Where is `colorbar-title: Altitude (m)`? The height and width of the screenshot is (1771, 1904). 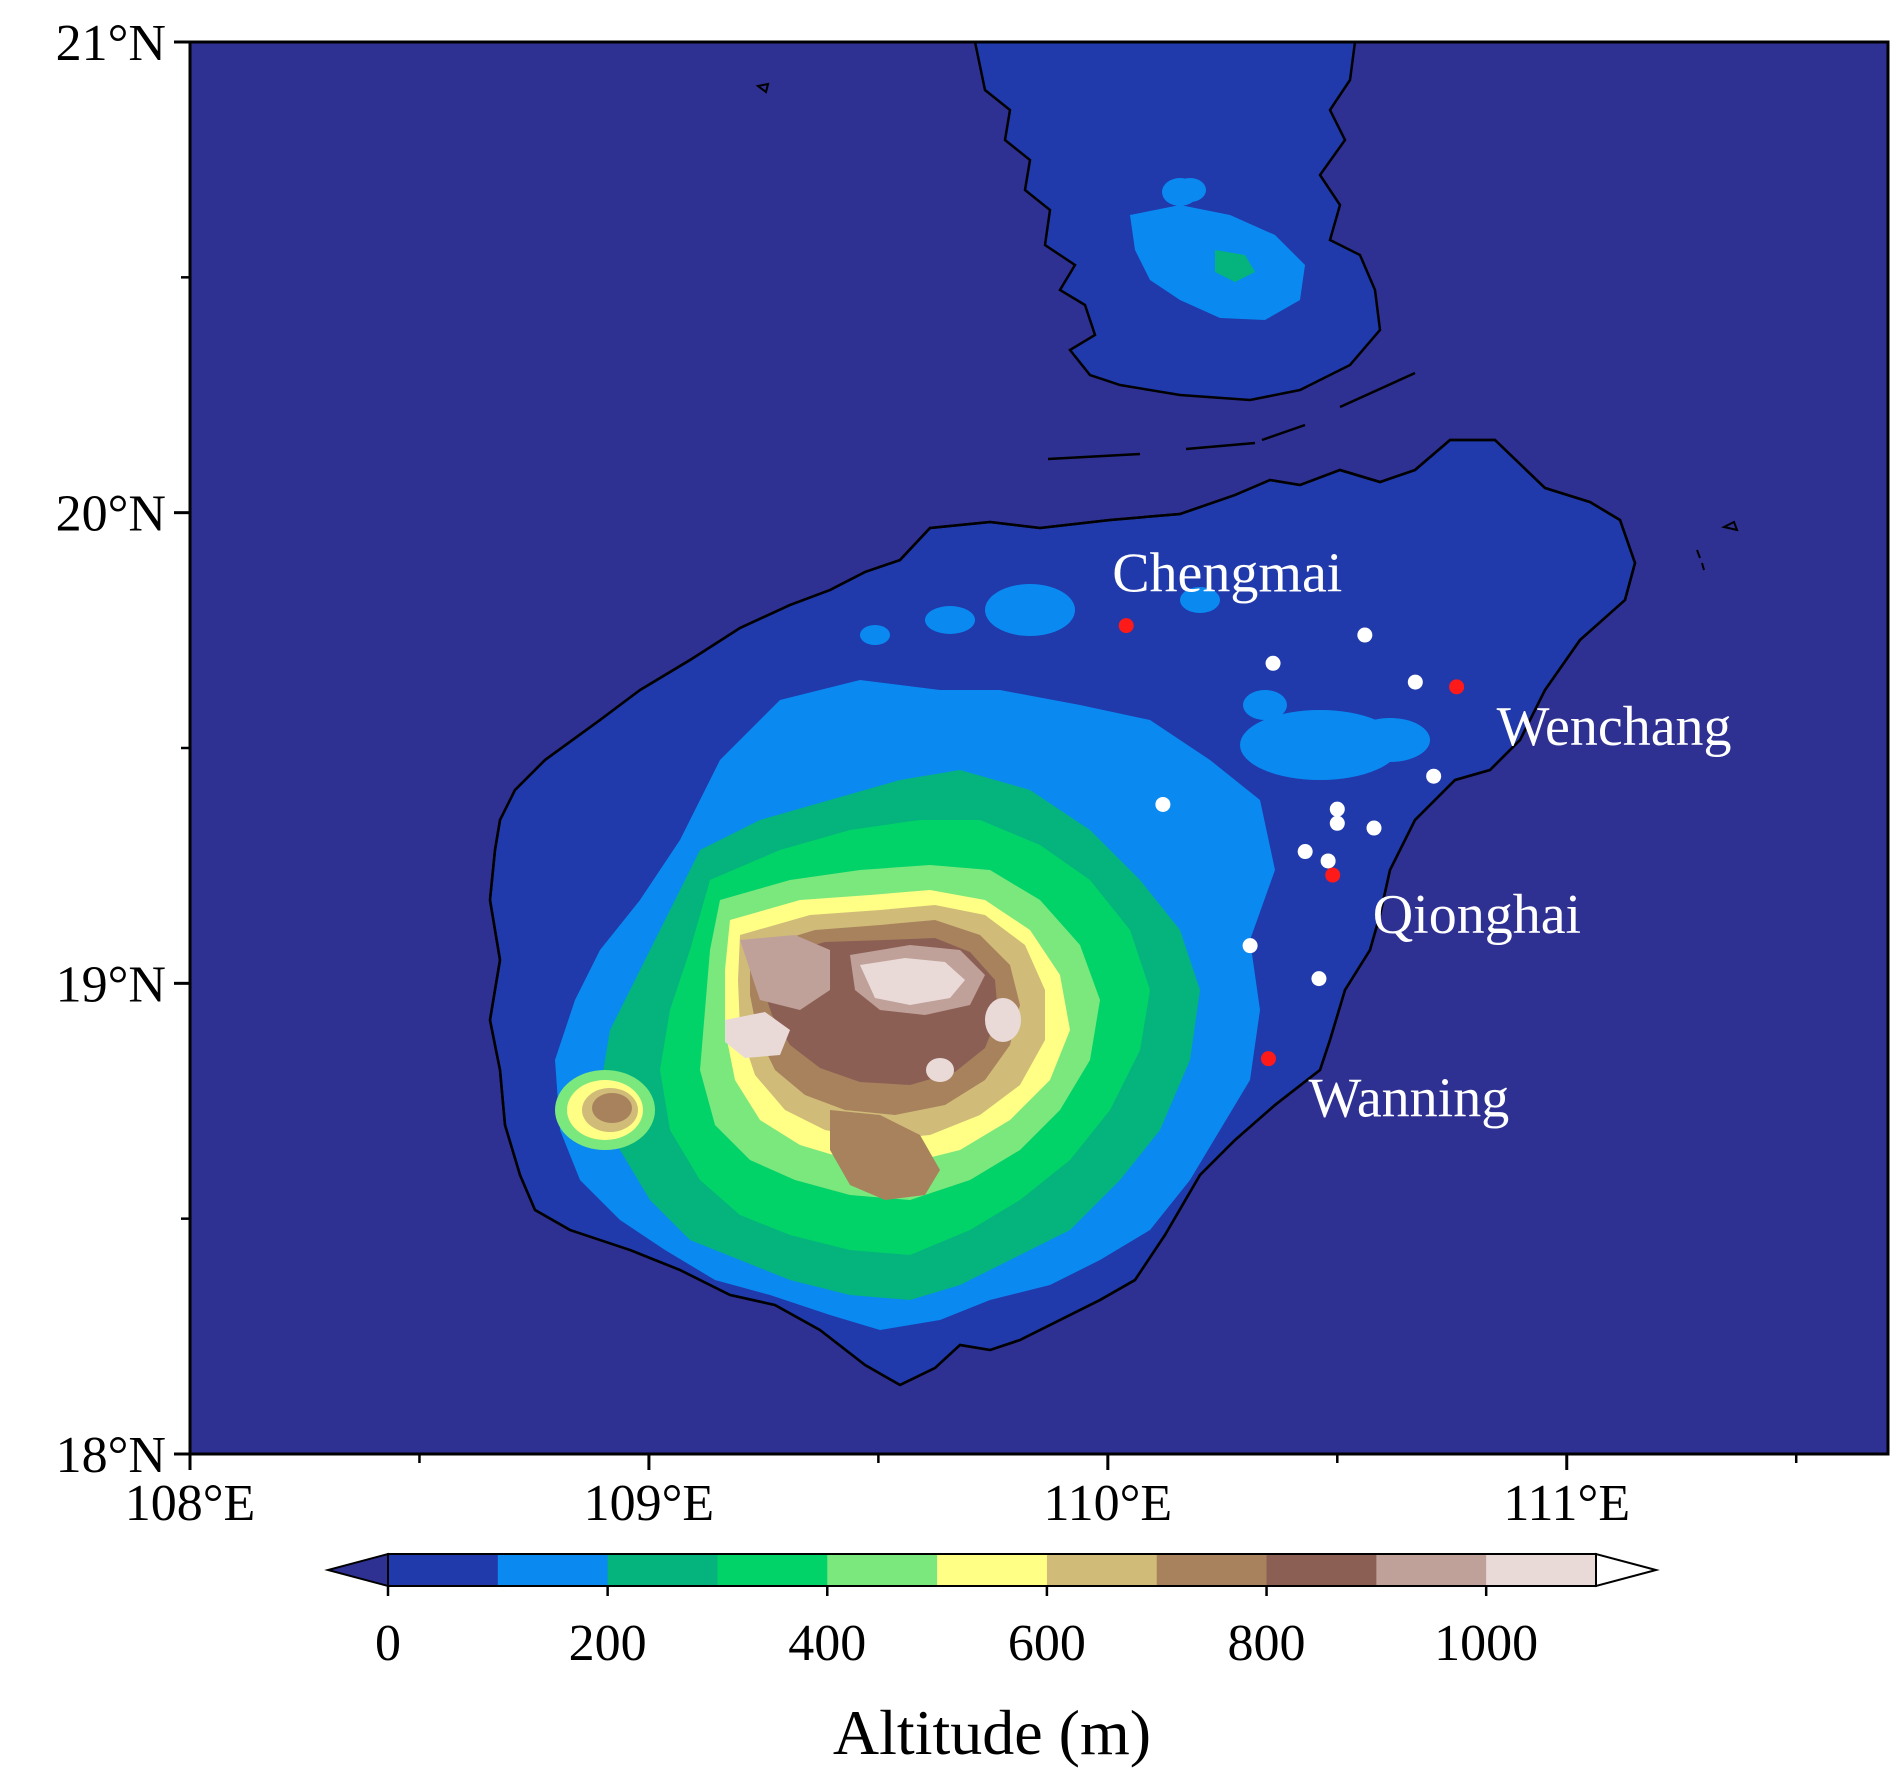 colorbar-title: Altitude (m) is located at coordinates (992, 1732).